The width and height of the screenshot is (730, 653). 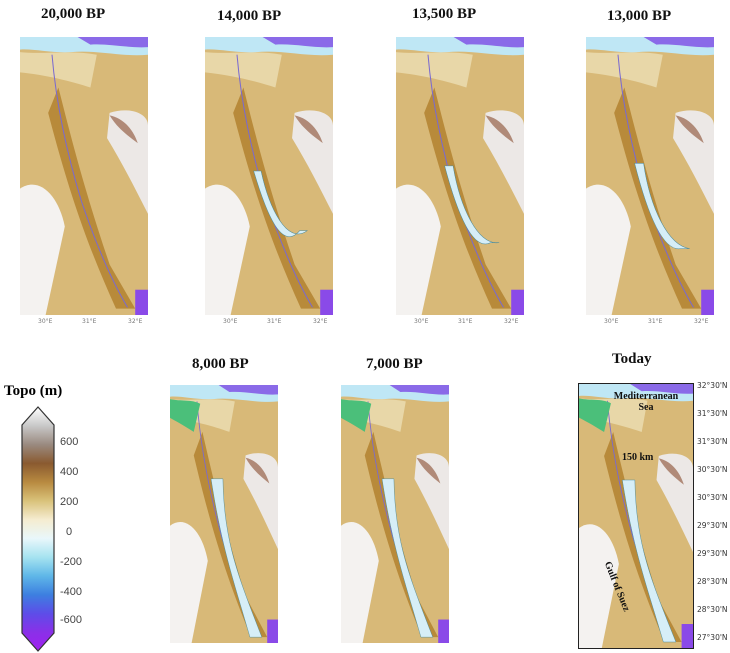 I want to click on colorbar, so click(x=38, y=529).